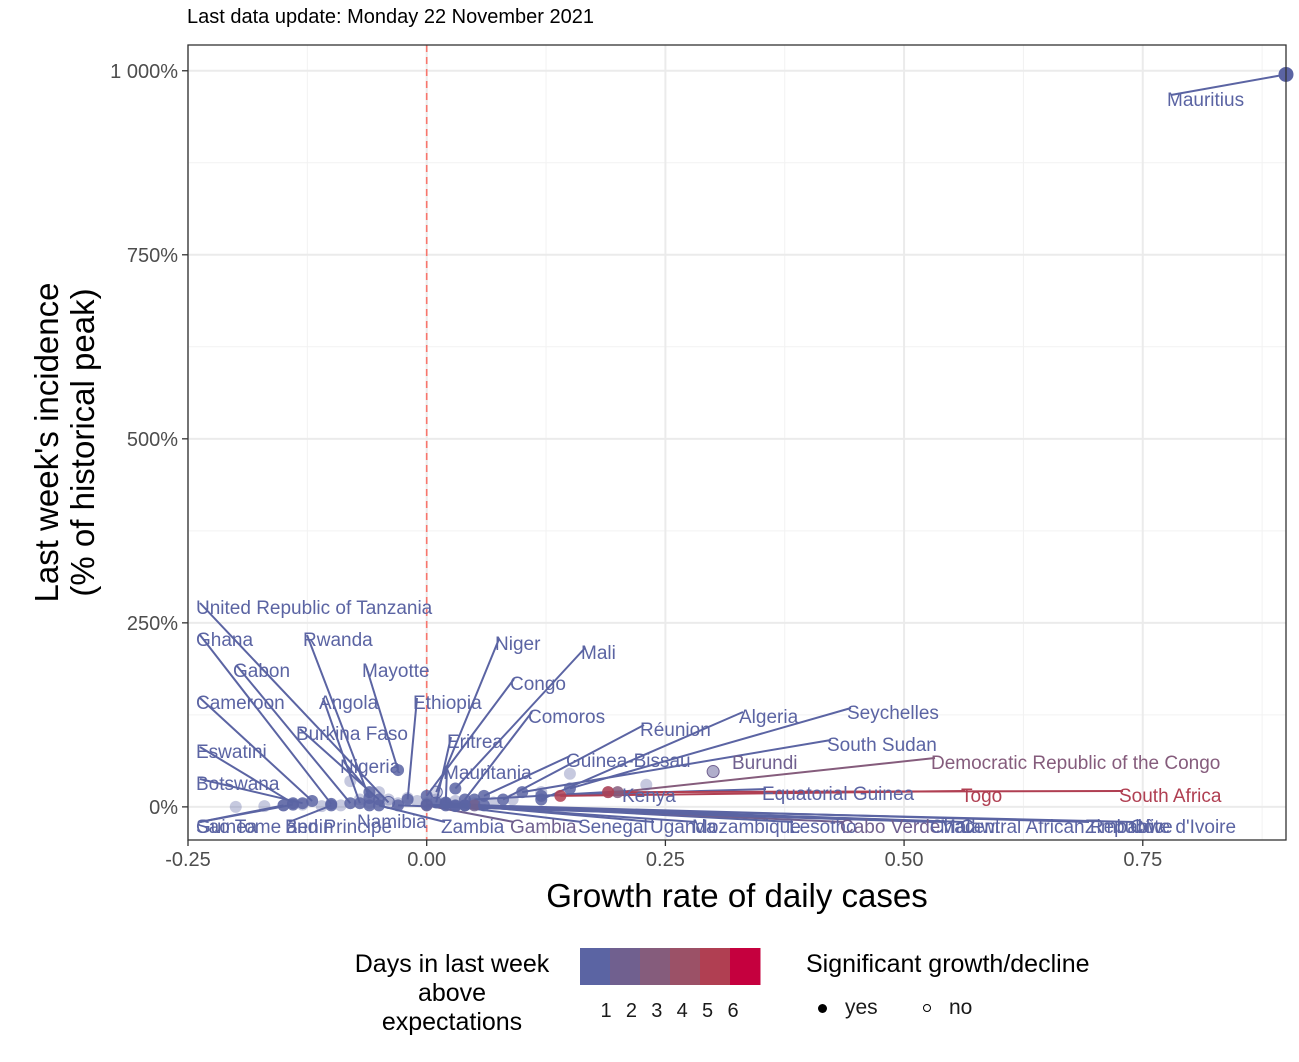  What do you see at coordinates (240, 703) in the screenshot?
I see `country-label-cameroon: Cameroon` at bounding box center [240, 703].